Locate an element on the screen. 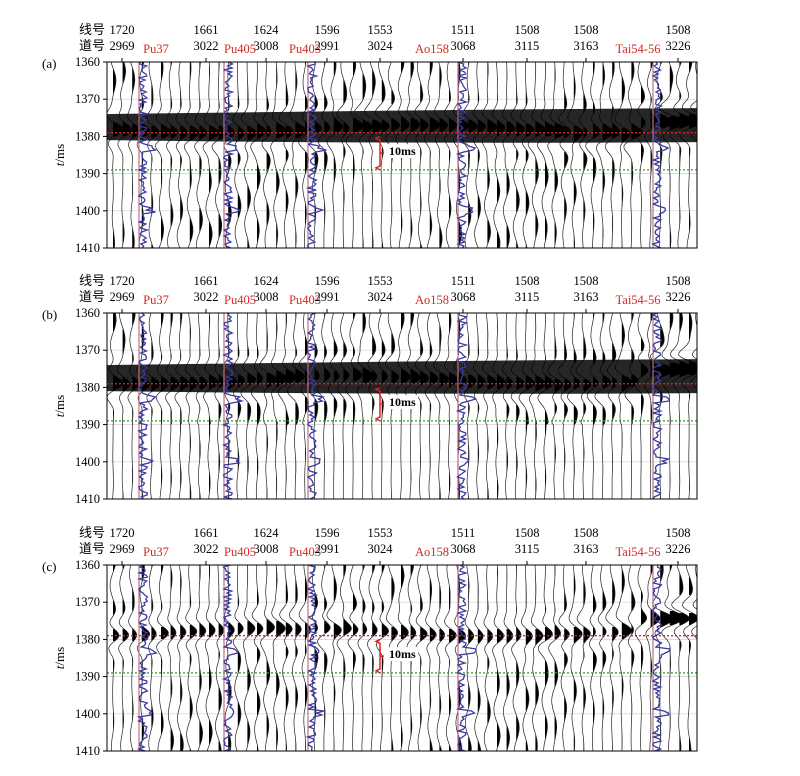  line-number: 1596 is located at coordinates (327, 533).